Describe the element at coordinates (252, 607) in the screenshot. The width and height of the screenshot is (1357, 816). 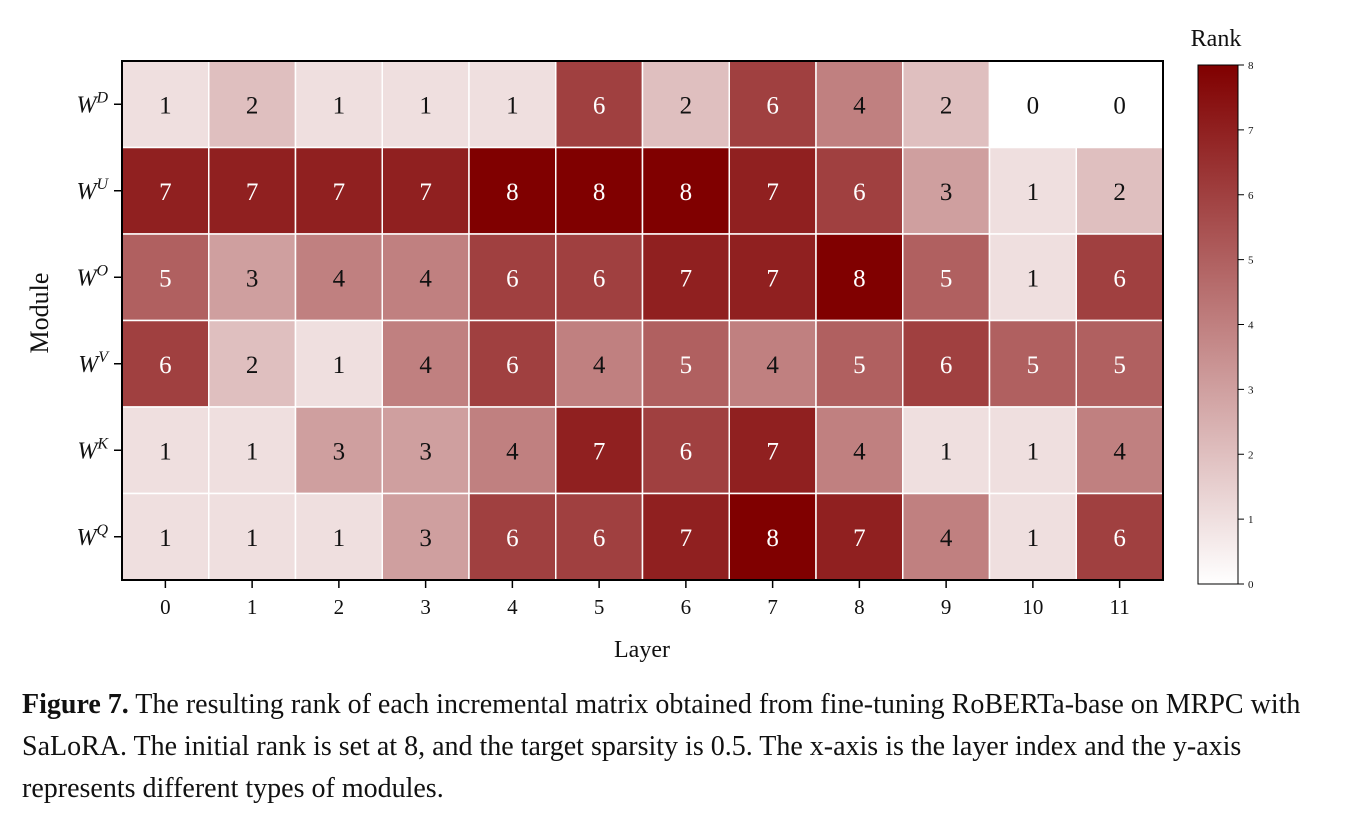
I see `x-tick-label: 1` at that location.